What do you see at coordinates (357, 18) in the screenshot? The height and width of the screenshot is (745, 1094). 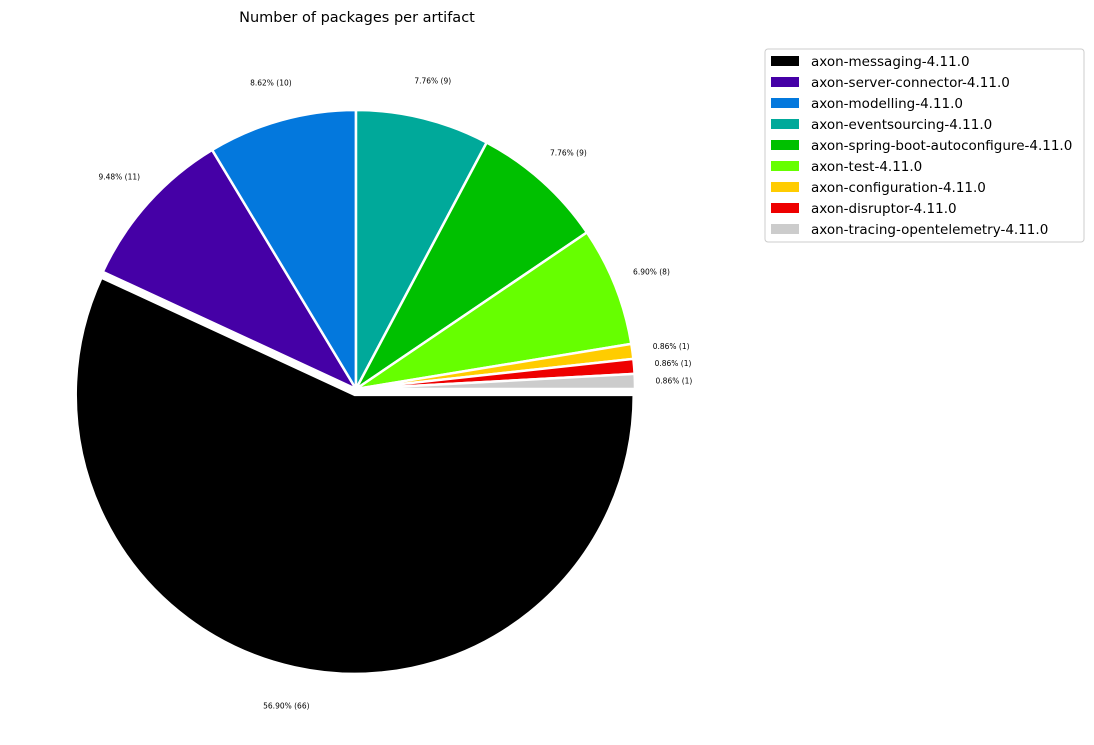 I see `chart-title: Number of packages per artifact` at bounding box center [357, 18].